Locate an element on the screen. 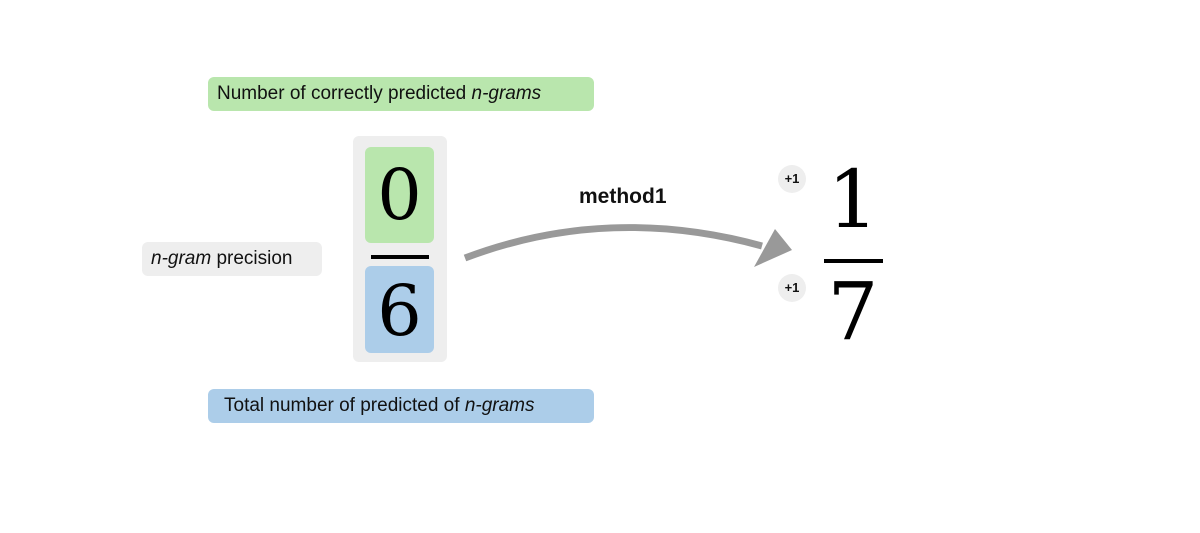 The height and width of the screenshot is (533, 1200). original-fraction: 0 6 is located at coordinates (400, 249).